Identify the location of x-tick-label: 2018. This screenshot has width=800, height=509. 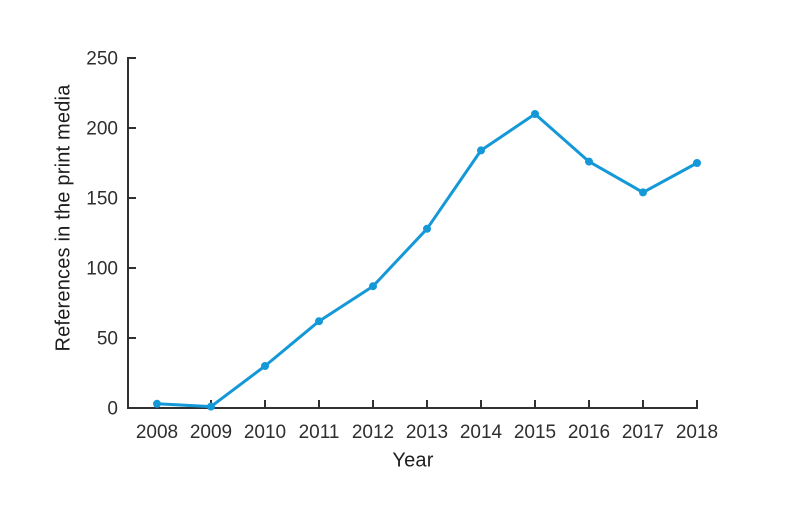
(697, 432).